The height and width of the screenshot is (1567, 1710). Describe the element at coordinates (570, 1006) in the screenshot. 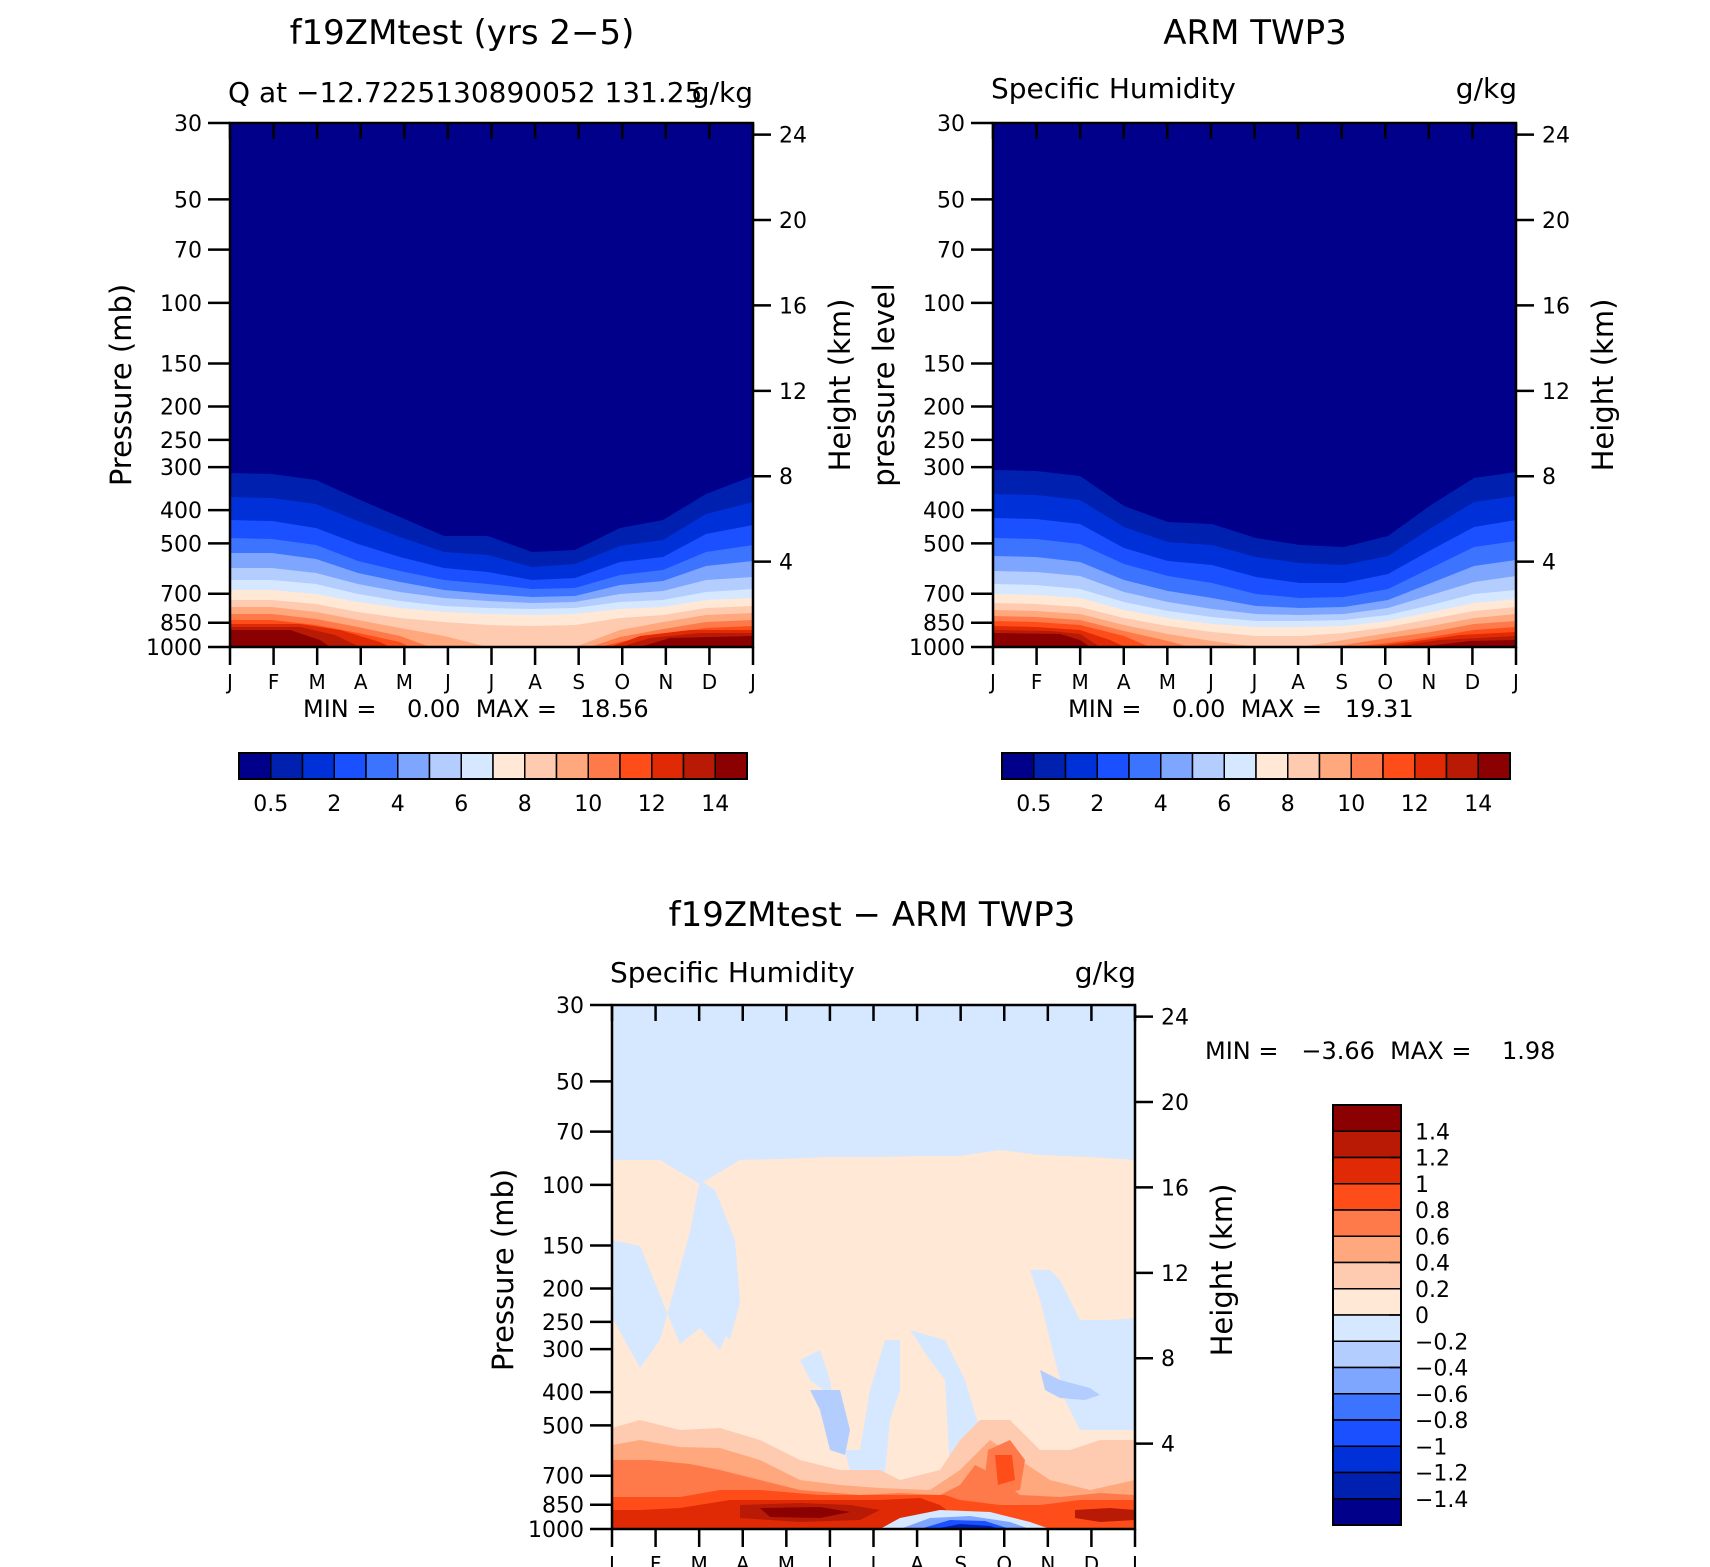

I see `pressure-tick-label: 30` at that location.